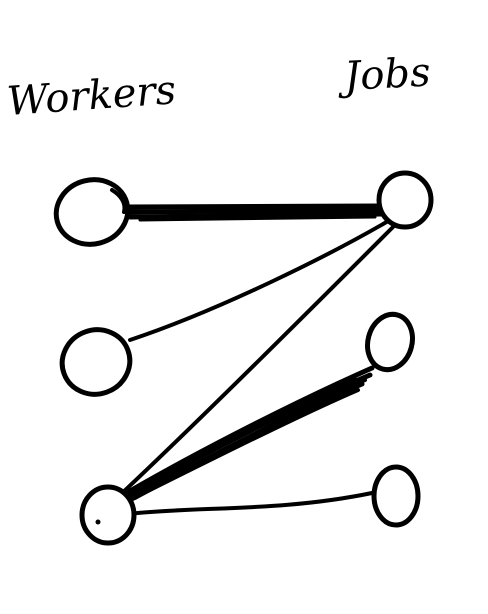 The height and width of the screenshot is (614, 488). What do you see at coordinates (118, 201) in the screenshot?
I see `worker-node-1-mark` at bounding box center [118, 201].